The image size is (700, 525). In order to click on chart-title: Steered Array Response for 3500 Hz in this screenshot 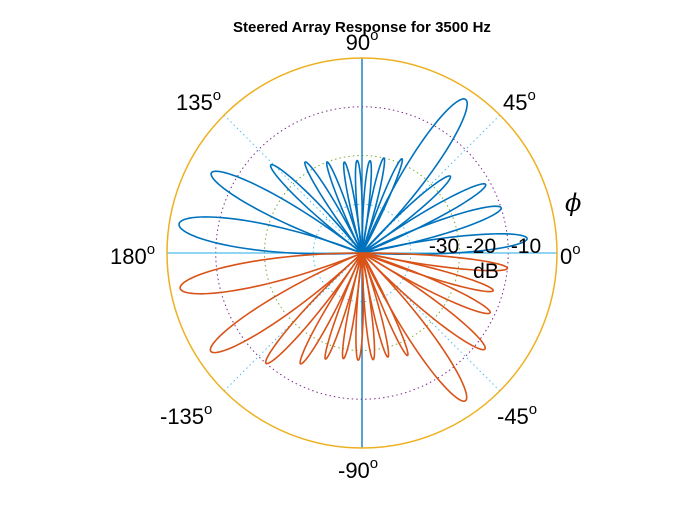, I will do `click(362, 27)`.